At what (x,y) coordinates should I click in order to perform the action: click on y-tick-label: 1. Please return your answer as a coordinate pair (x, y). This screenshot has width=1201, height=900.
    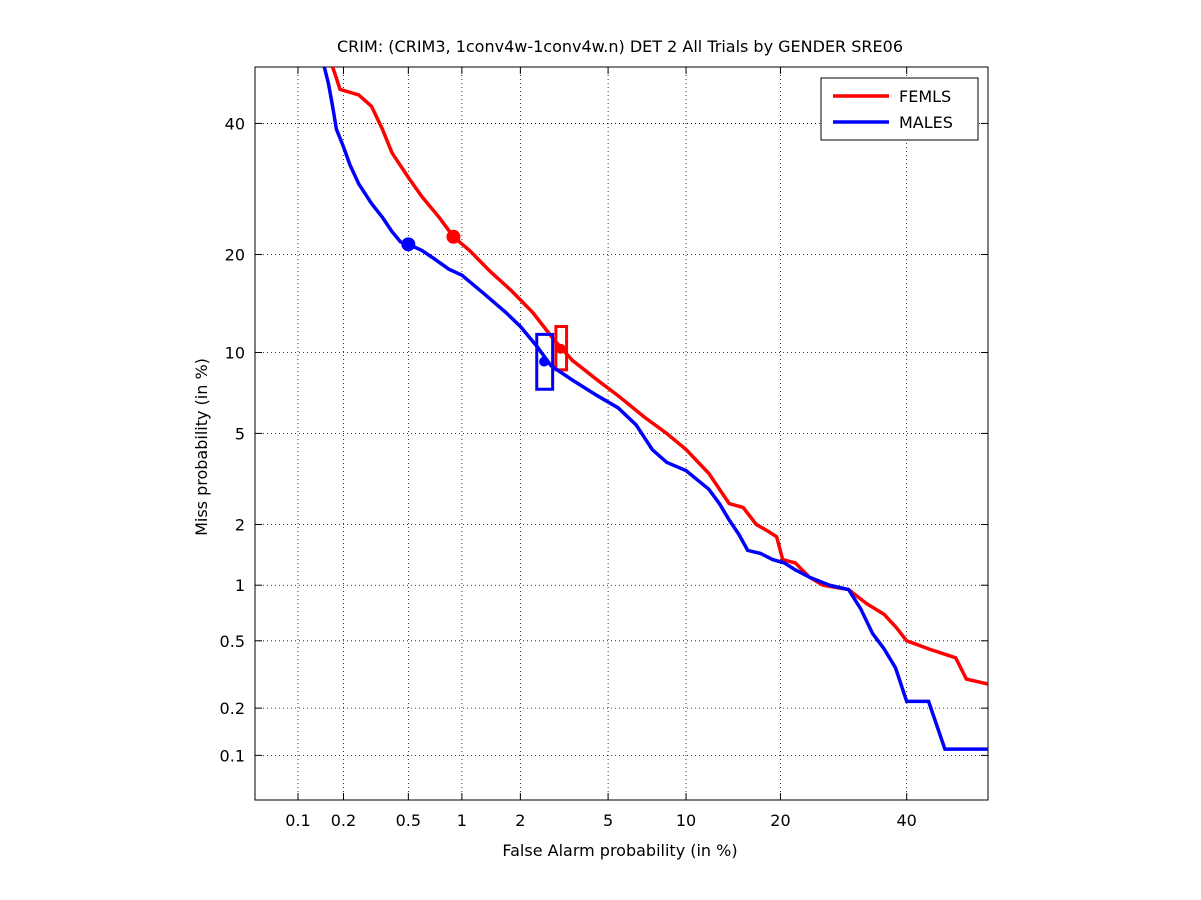
    Looking at the image, I should click on (240, 585).